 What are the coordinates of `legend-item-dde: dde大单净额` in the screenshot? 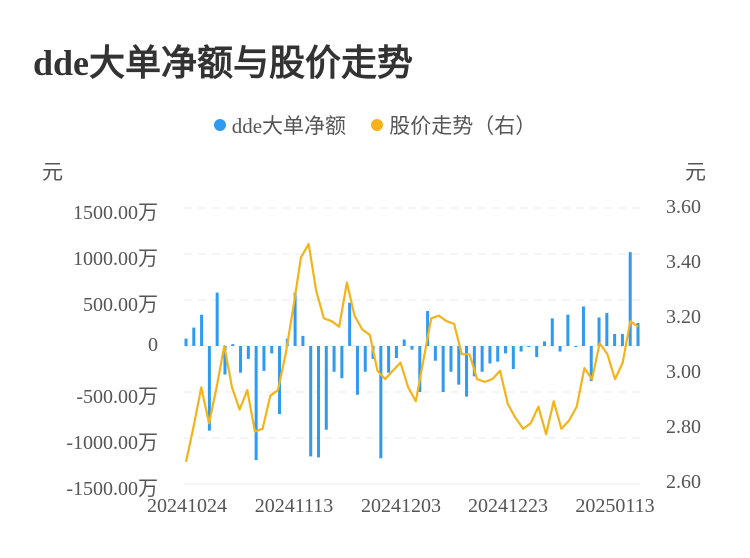 It's located at (280, 125).